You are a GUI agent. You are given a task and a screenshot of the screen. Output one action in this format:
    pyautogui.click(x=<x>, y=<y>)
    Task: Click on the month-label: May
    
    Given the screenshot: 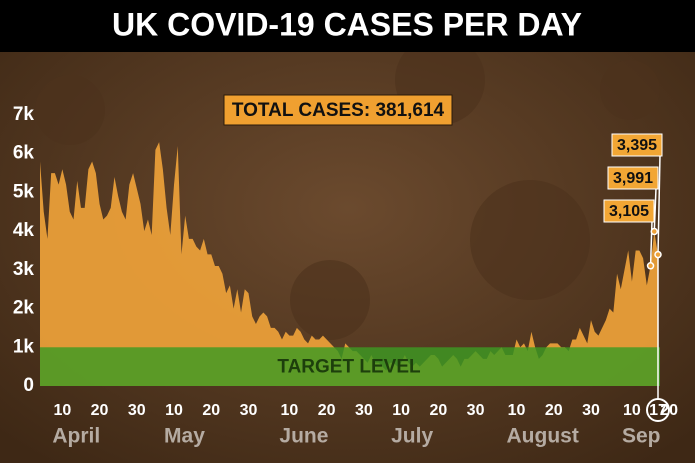 What is the action you would take?
    pyautogui.click(x=184, y=436)
    